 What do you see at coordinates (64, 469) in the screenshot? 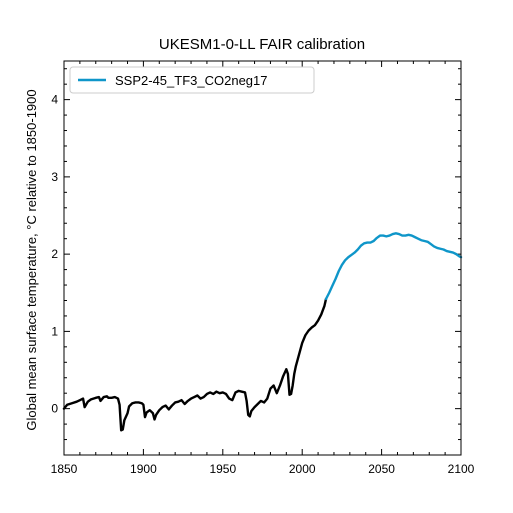
I see `x-tick-label: 1850` at bounding box center [64, 469].